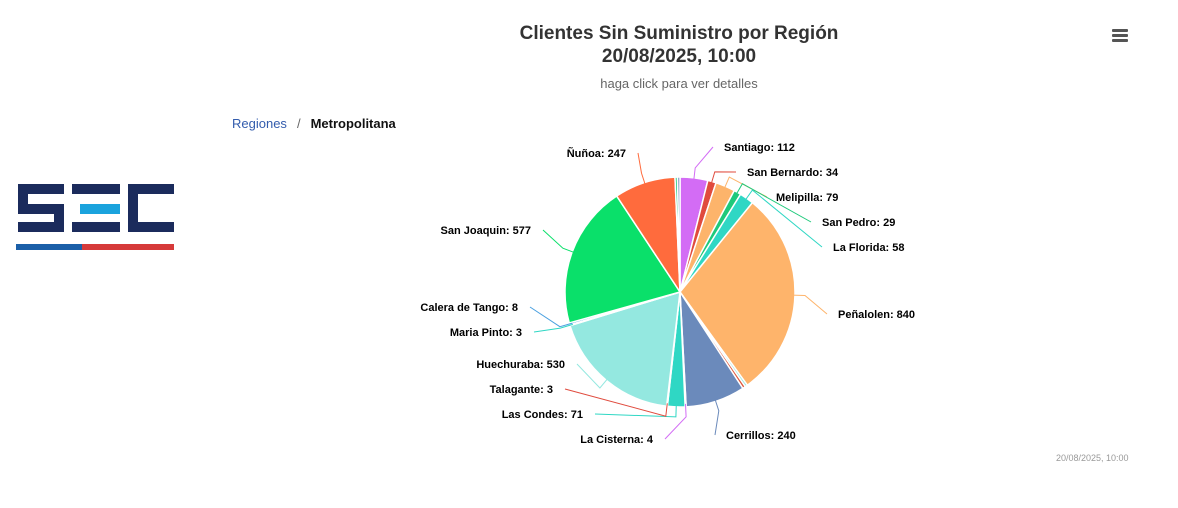 This screenshot has width=1178, height=508. I want to click on data-label: San Pedro: 29, so click(858, 223).